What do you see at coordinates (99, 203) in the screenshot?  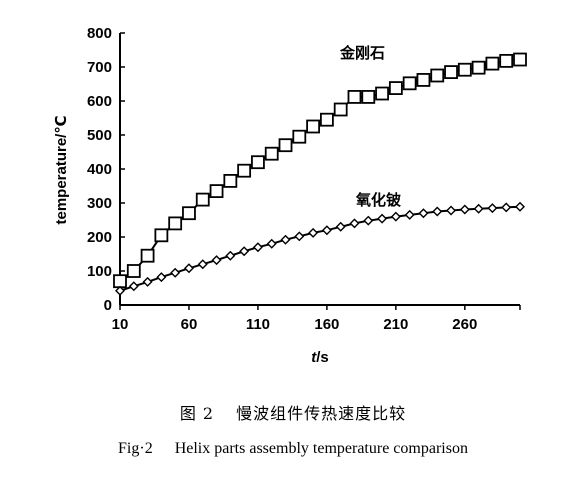 I see `y-tick-label: 300` at bounding box center [99, 203].